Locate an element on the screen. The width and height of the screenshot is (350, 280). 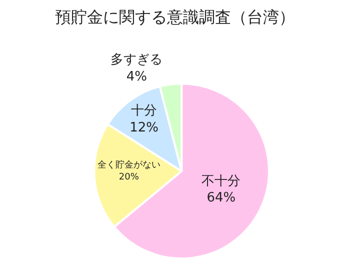
slice-label: 多すぎる is located at coordinates (136, 60).